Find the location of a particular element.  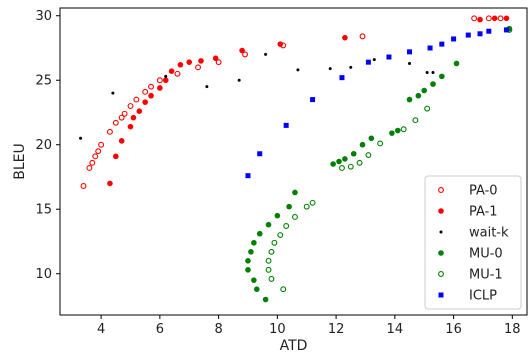

x-axis-ticks: 4 6 8 10 12 14 16 18 is located at coordinates (309, 326).